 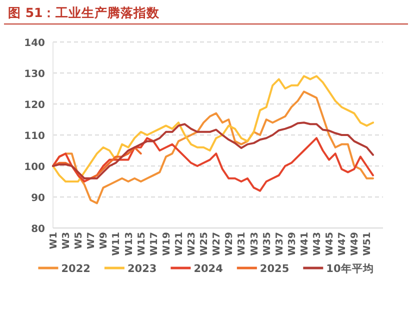 What do you see at coordinates (66, 241) in the screenshot?
I see `x-tick-label: W3` at bounding box center [66, 241].